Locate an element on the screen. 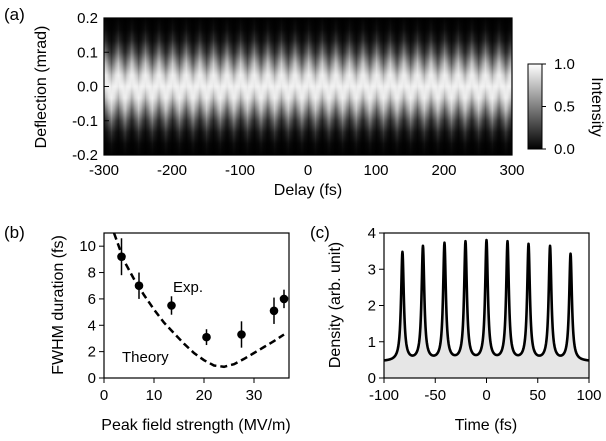 This screenshot has width=606, height=441. colorbar-tick-label: 1.0 is located at coordinates (564, 64).